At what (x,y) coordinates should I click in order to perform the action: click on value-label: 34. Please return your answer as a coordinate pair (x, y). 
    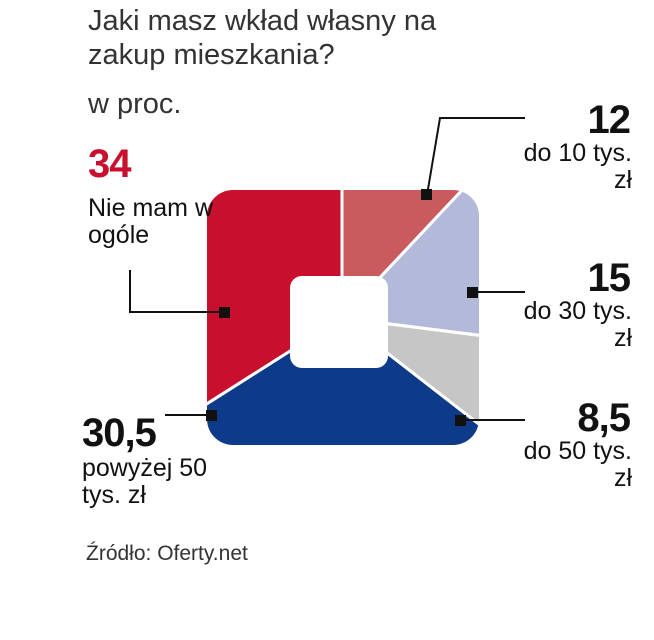
    Looking at the image, I should click on (109, 164).